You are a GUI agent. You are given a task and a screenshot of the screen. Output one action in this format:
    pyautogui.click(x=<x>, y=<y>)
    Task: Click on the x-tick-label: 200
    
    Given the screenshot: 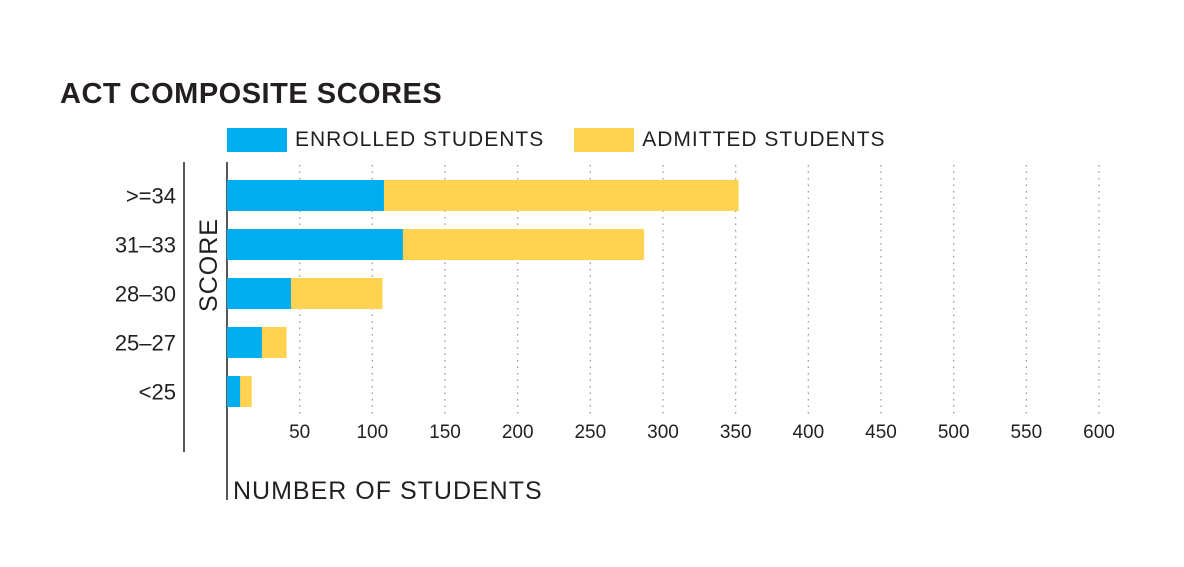 What is the action you would take?
    pyautogui.click(x=518, y=432)
    